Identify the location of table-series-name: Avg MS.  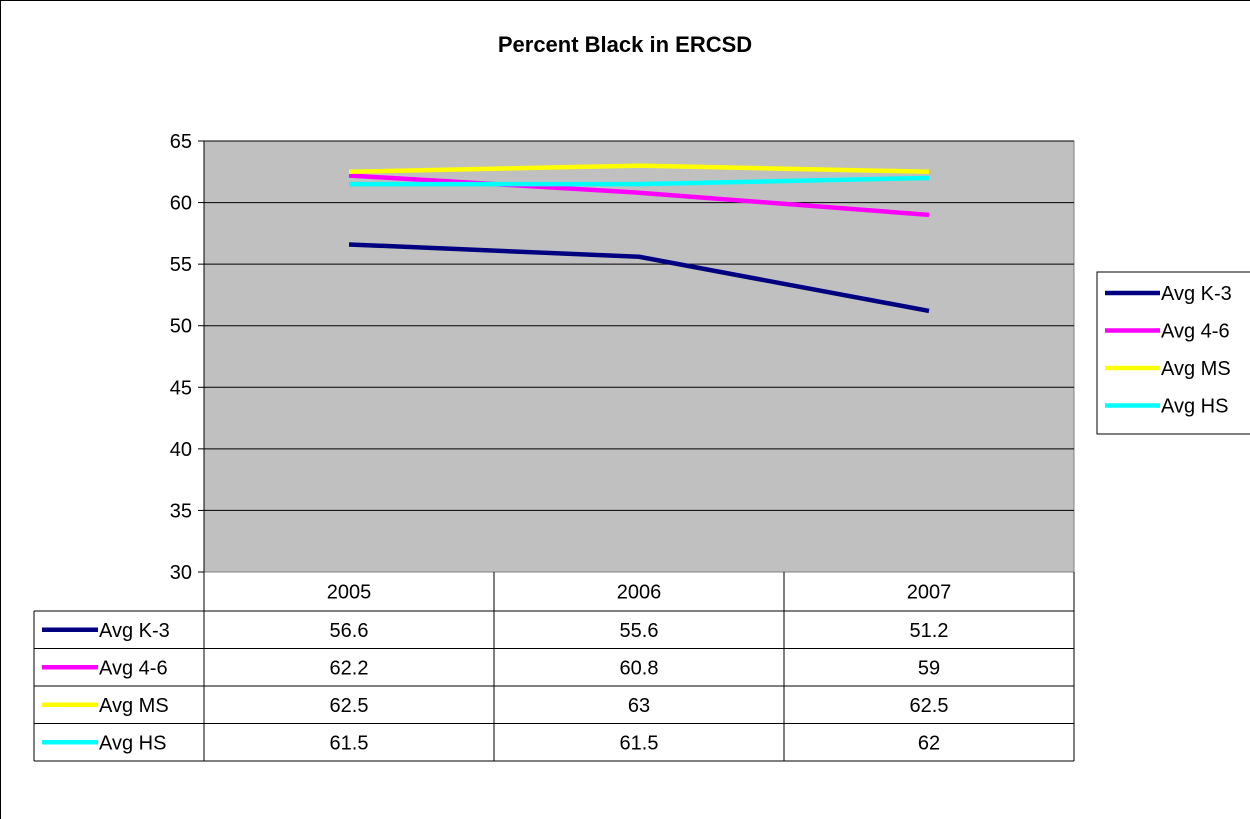
(134, 706).